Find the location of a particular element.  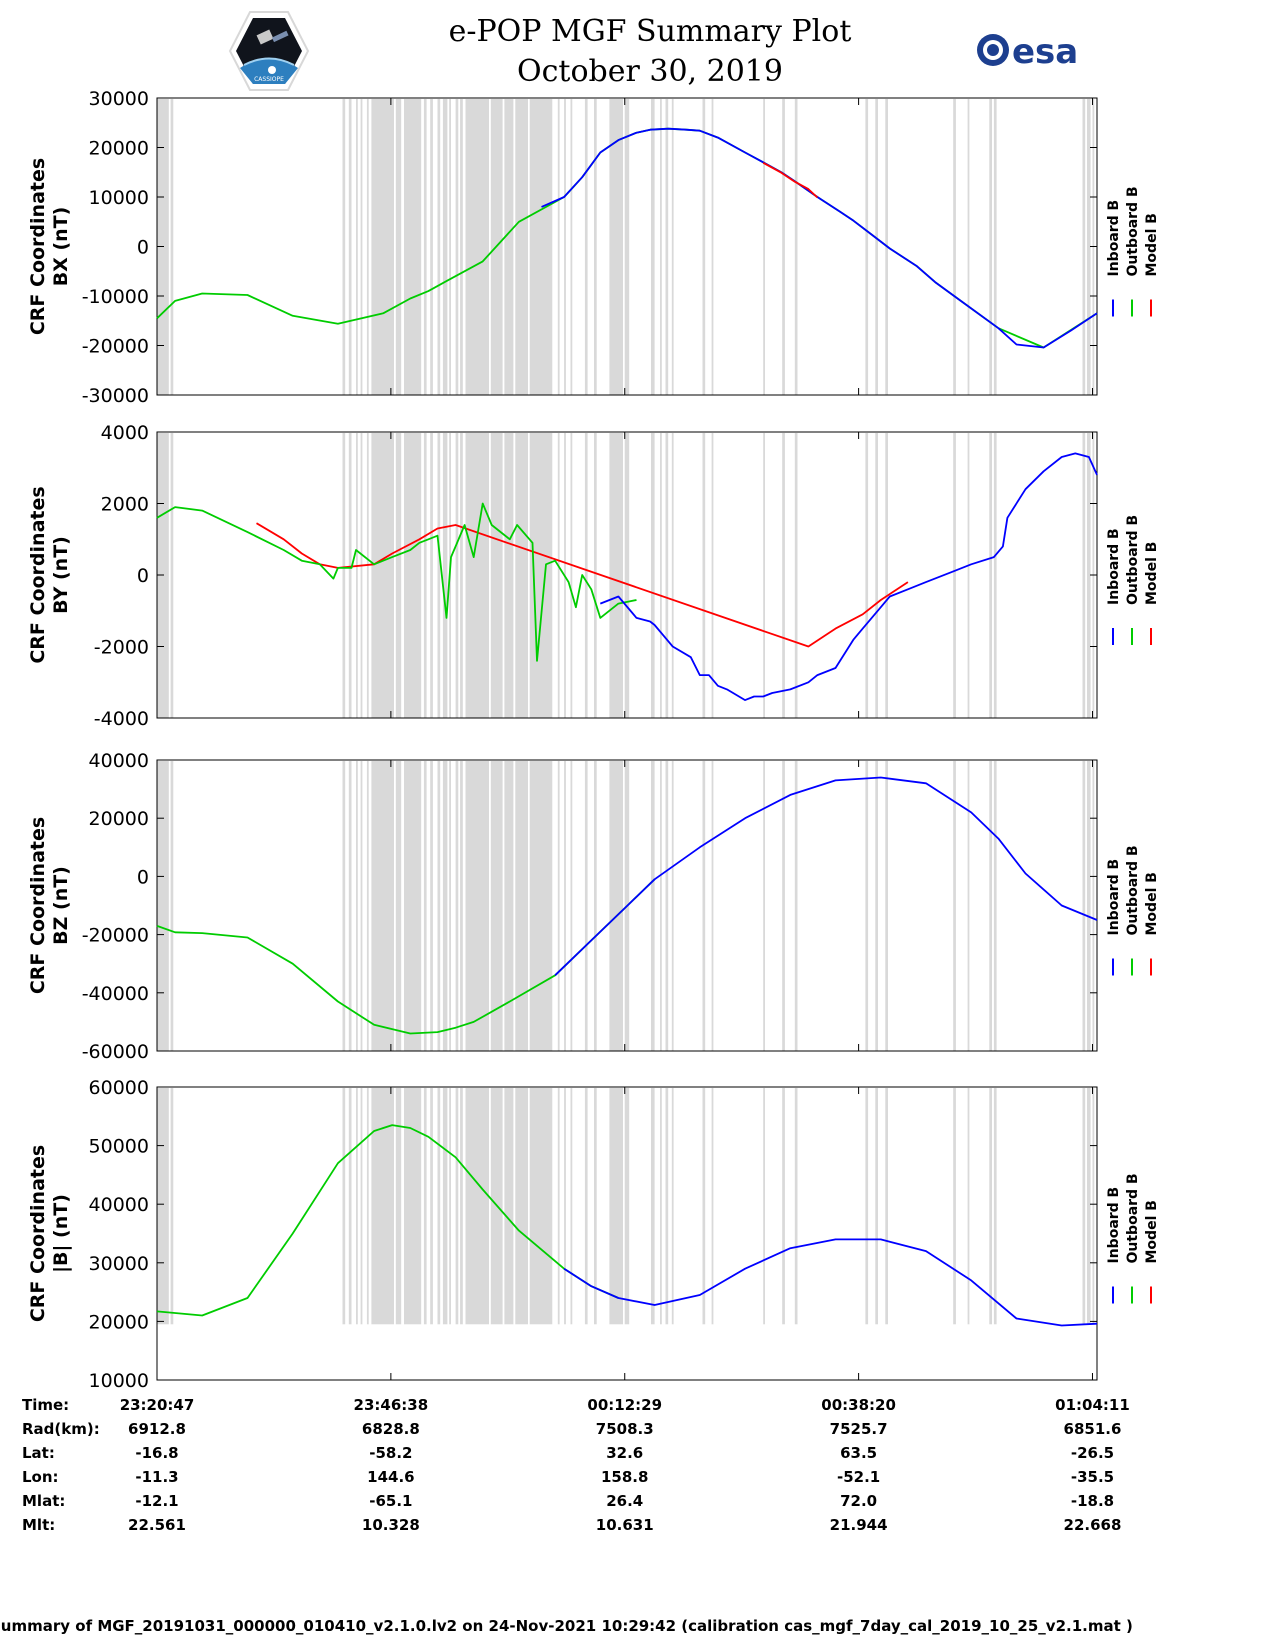

y-tick-label: -30000 is located at coordinates (115, 396).